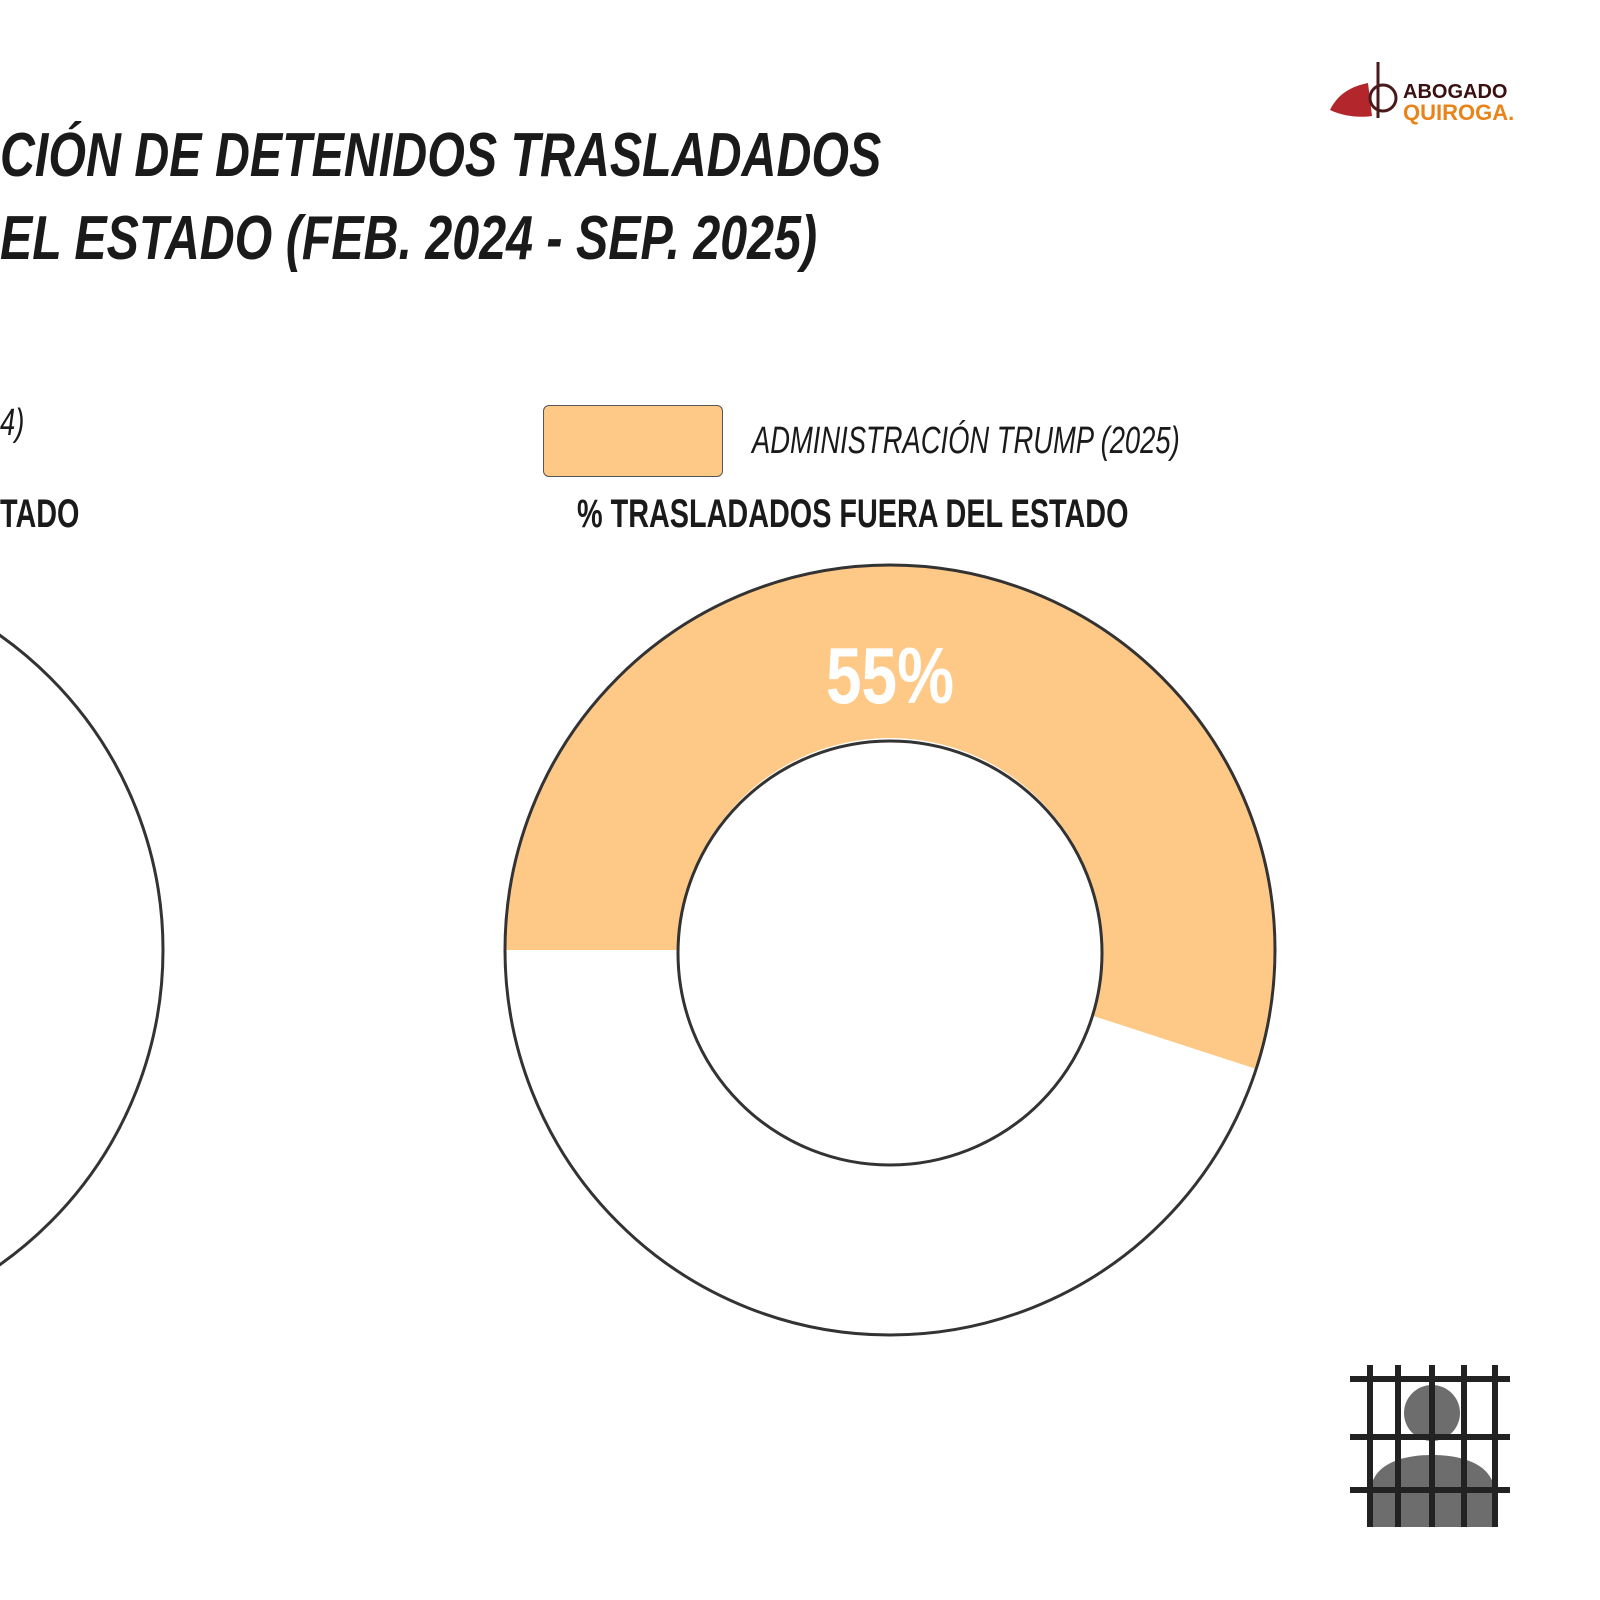 The width and height of the screenshot is (1600, 1600). Describe the element at coordinates (1455, 92) in the screenshot. I see `svg-text: ABOGADO` at that location.